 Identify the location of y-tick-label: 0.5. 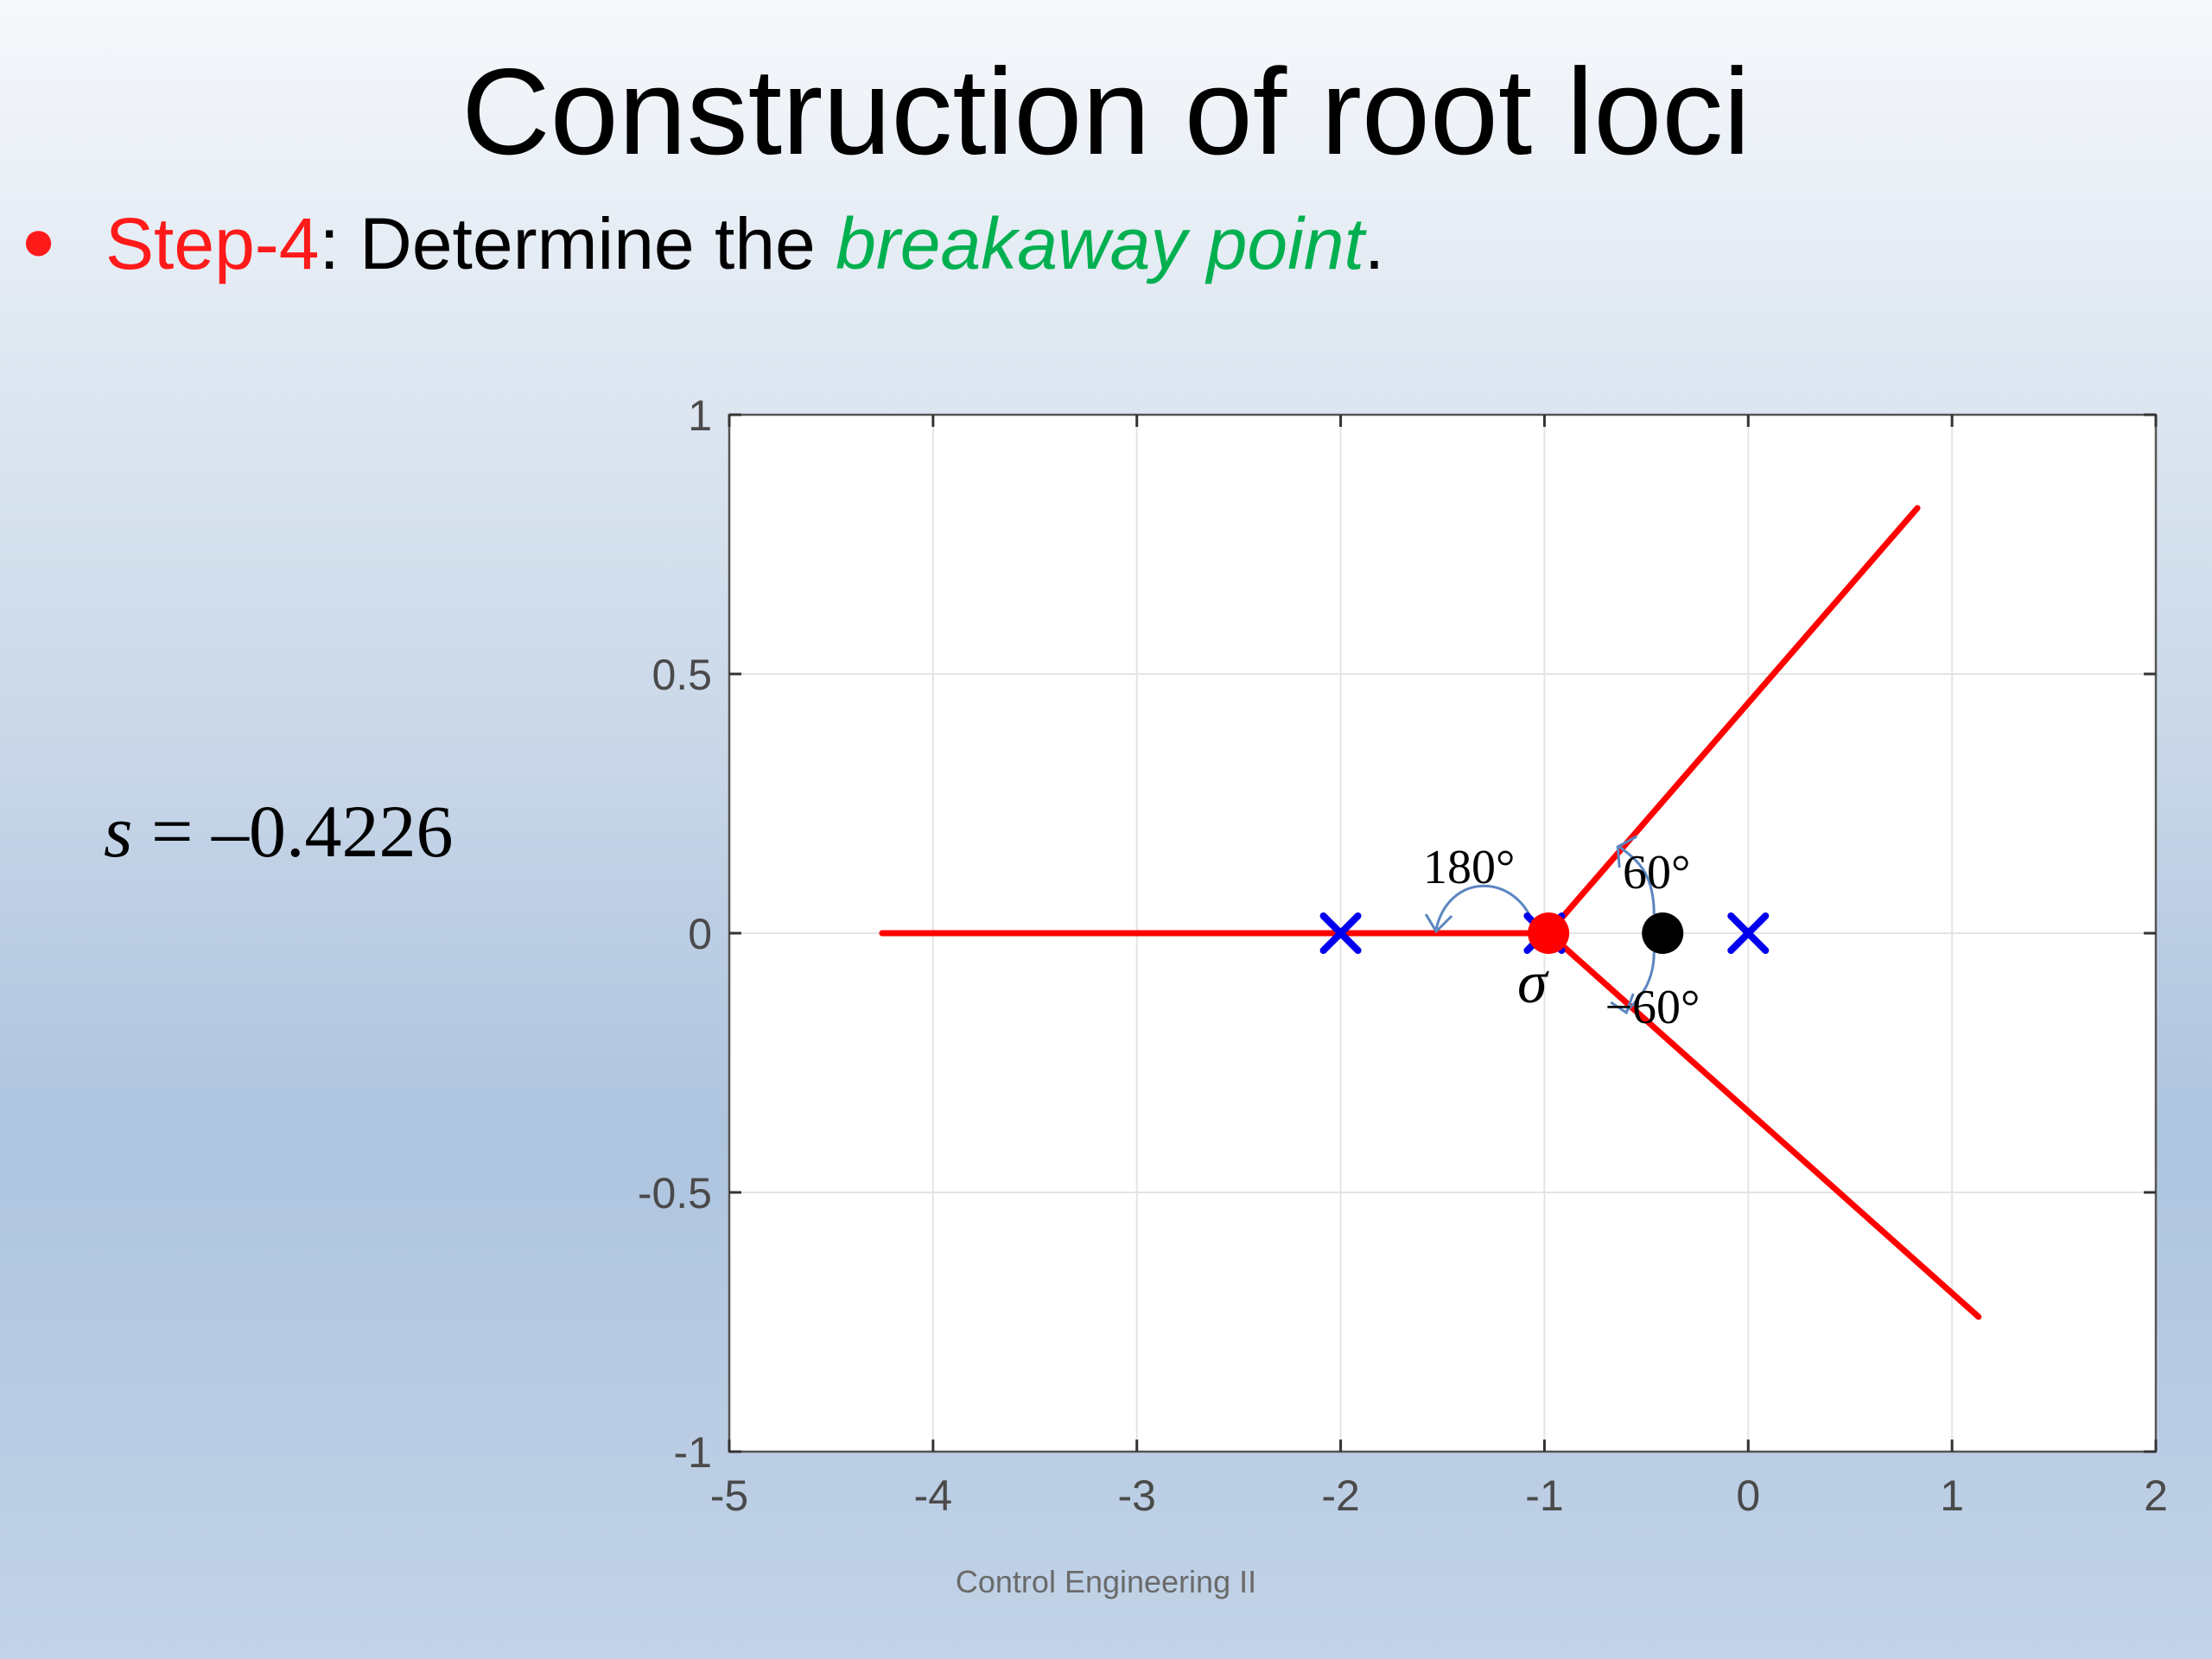
(682, 675).